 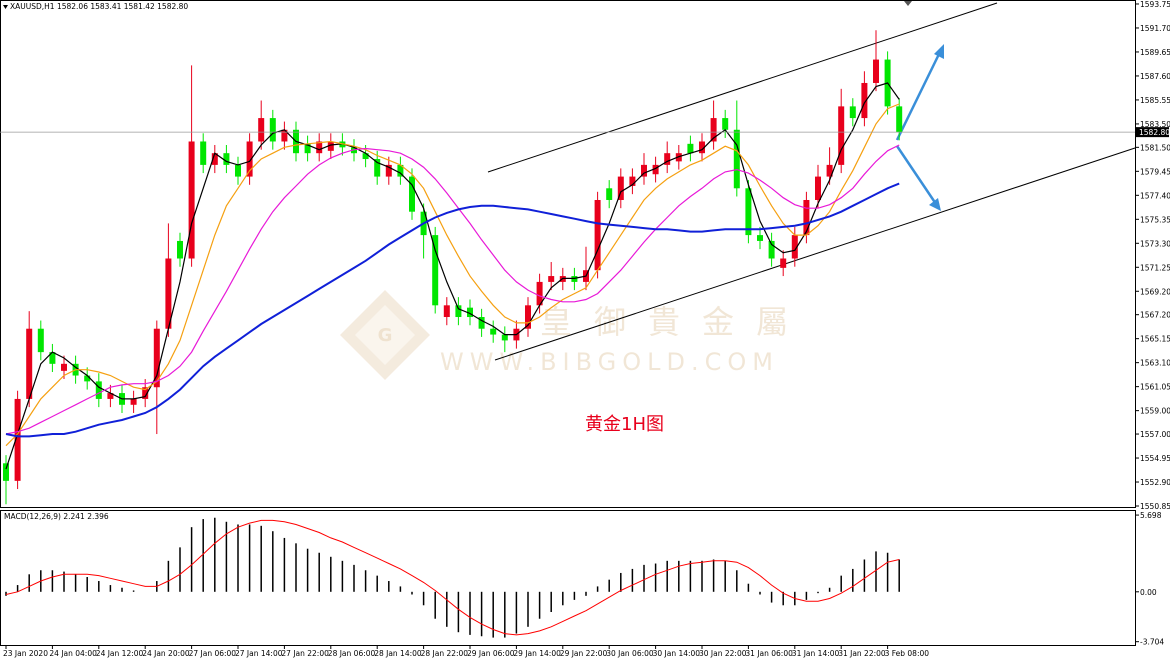 I want to click on x-tick-label: 28 Jan 06:00, so click(x=352, y=653).